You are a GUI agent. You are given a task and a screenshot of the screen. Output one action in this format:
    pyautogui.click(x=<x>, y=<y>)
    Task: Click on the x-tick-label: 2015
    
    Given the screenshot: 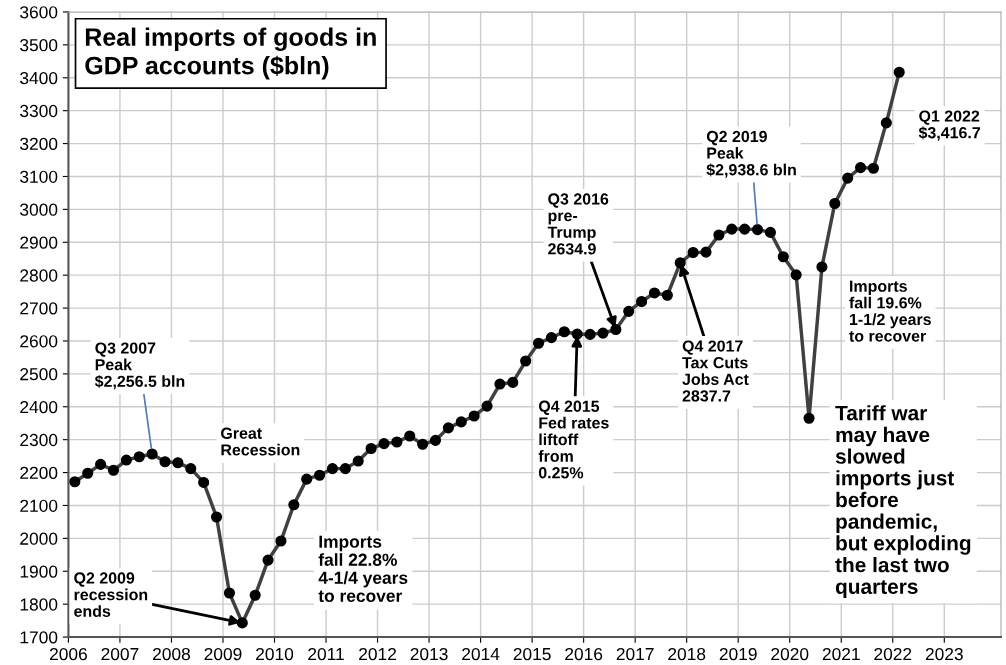 What is the action you would take?
    pyautogui.click(x=532, y=654)
    